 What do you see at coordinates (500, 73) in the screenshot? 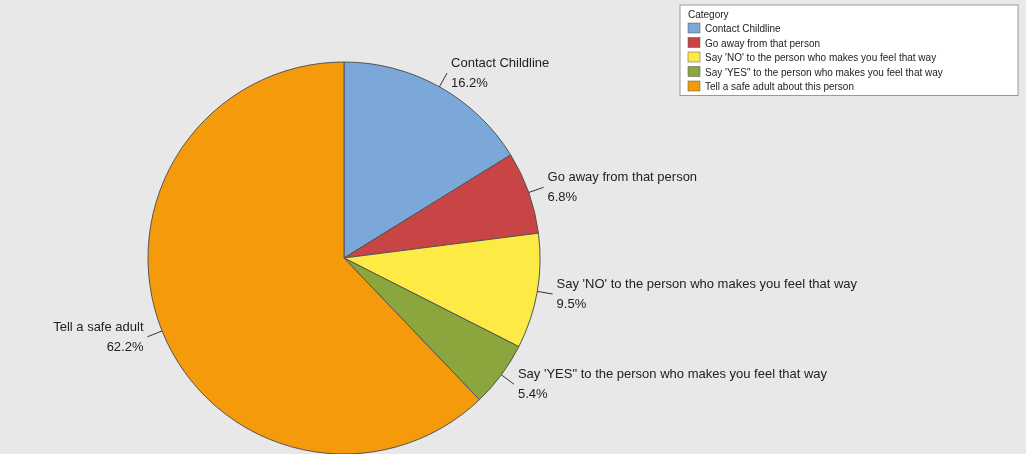
I see `data-label: Contact Childline 16.2%` at bounding box center [500, 73].